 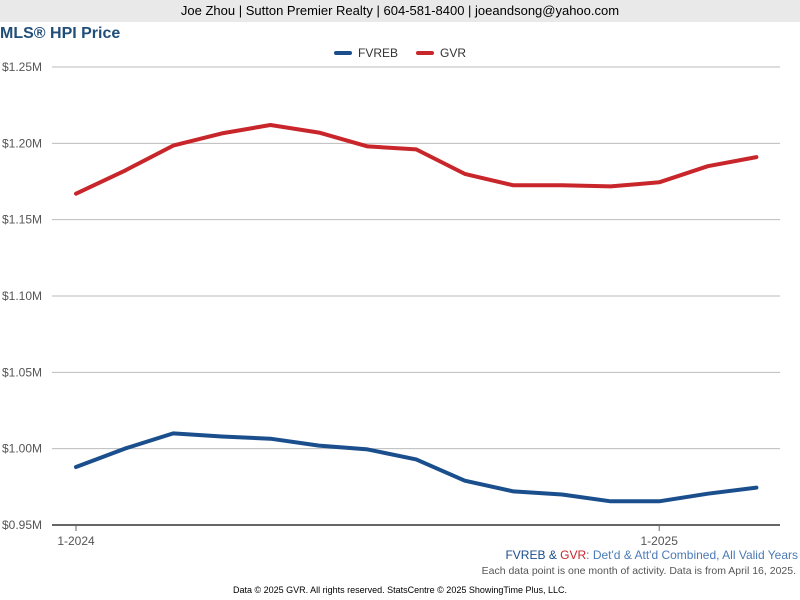 I want to click on y-tick-label: $1.25M, so click(x=22, y=67).